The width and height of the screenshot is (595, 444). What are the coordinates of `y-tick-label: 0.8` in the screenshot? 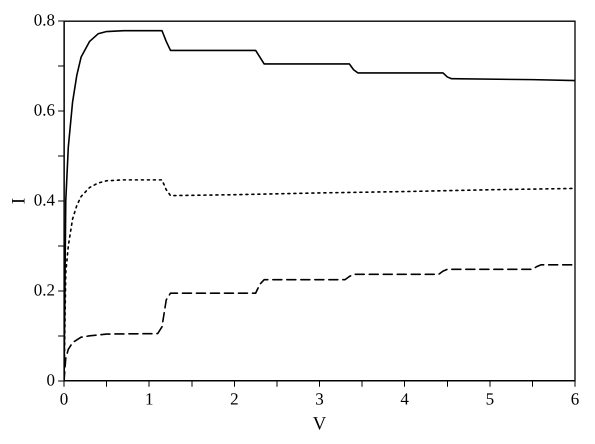 It's located at (45, 20).